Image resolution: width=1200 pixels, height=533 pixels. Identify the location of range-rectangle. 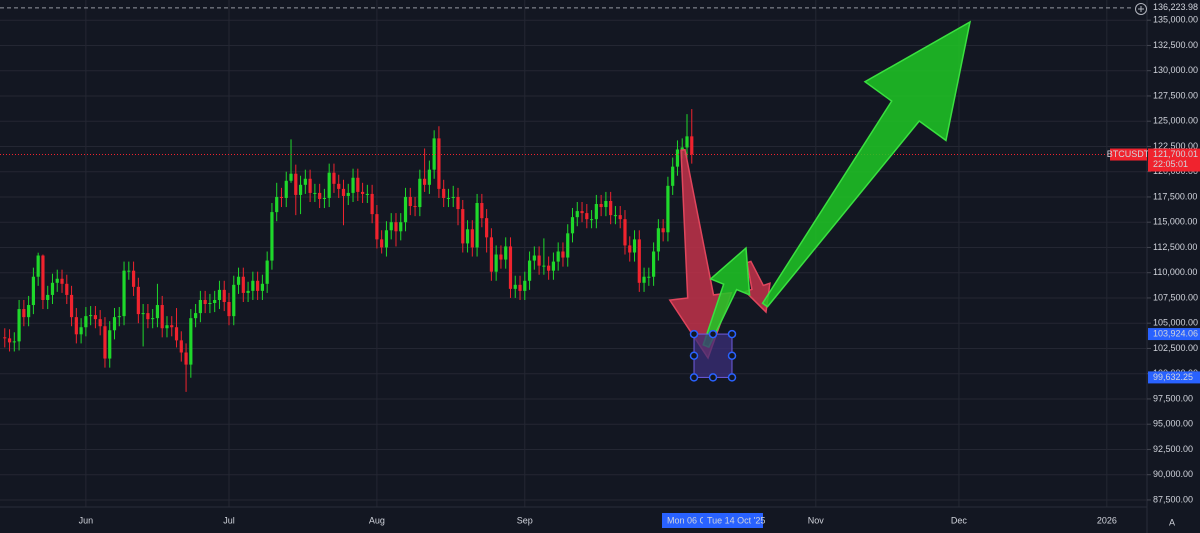
(713, 355).